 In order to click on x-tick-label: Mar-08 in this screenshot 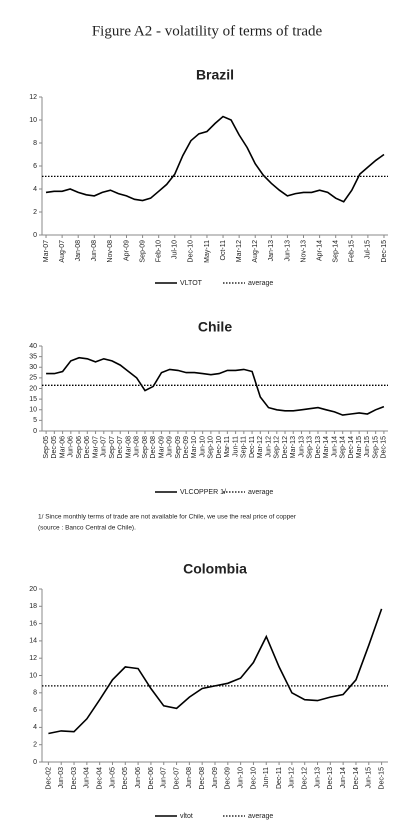, I will do `click(128, 447)`.